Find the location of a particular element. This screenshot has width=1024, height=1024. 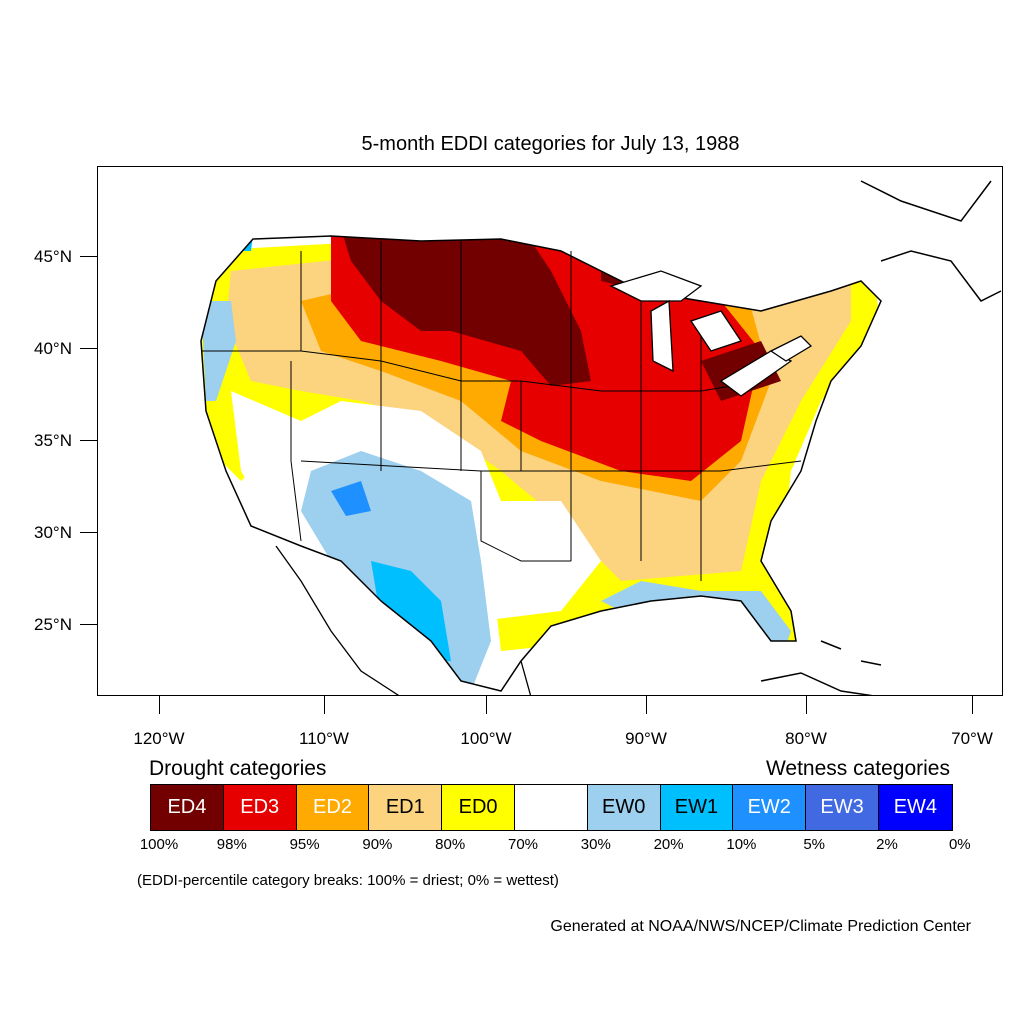

legend-break-label: 98% is located at coordinates (231, 844).